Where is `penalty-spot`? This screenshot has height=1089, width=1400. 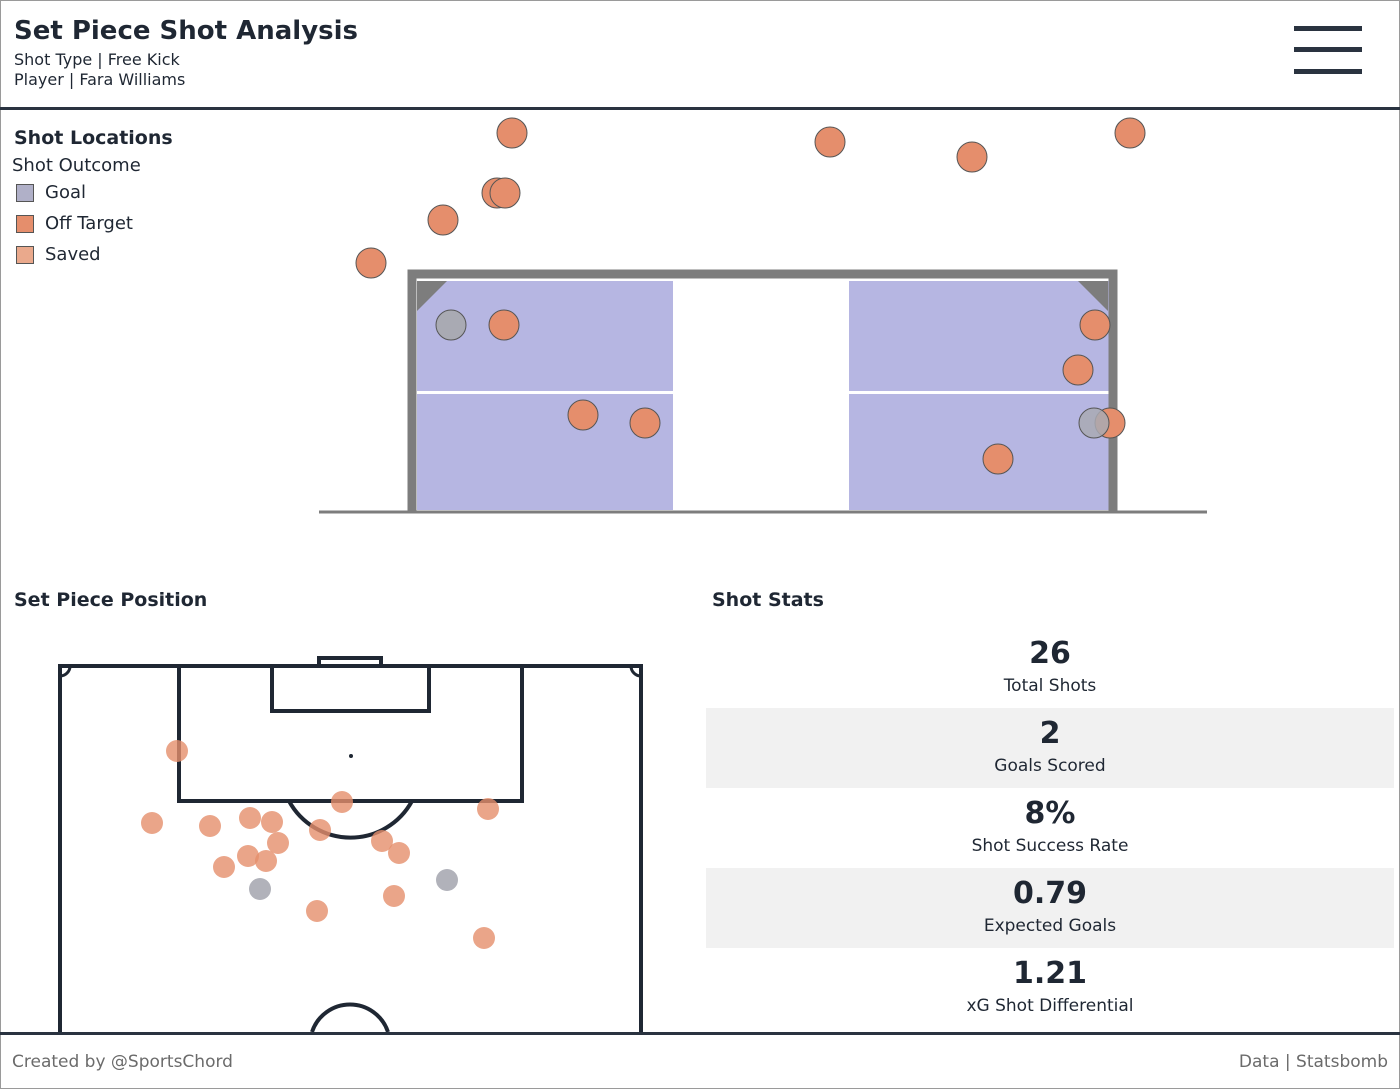
penalty-spot is located at coordinates (351, 756).